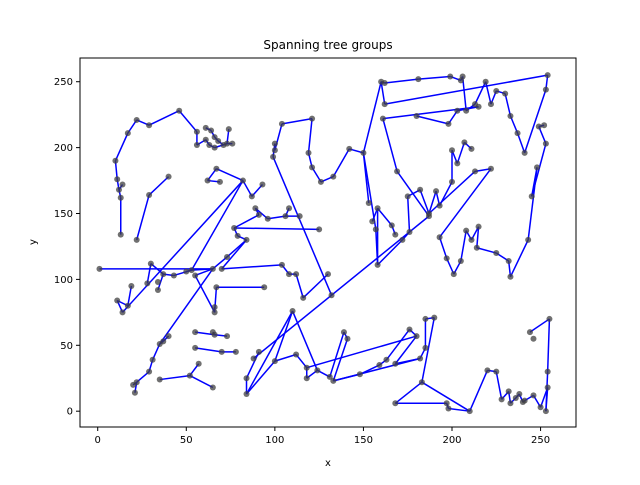 Image resolution: width=640 pixels, height=485 pixels. Describe the element at coordinates (70, 412) in the screenshot. I see `y-tick-label: 0` at that location.